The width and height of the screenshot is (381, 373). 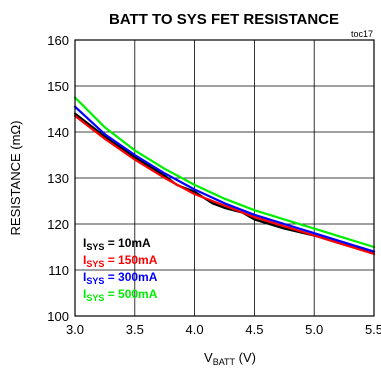 I want to click on x-axis-label: VBATT (V), so click(x=230, y=358).